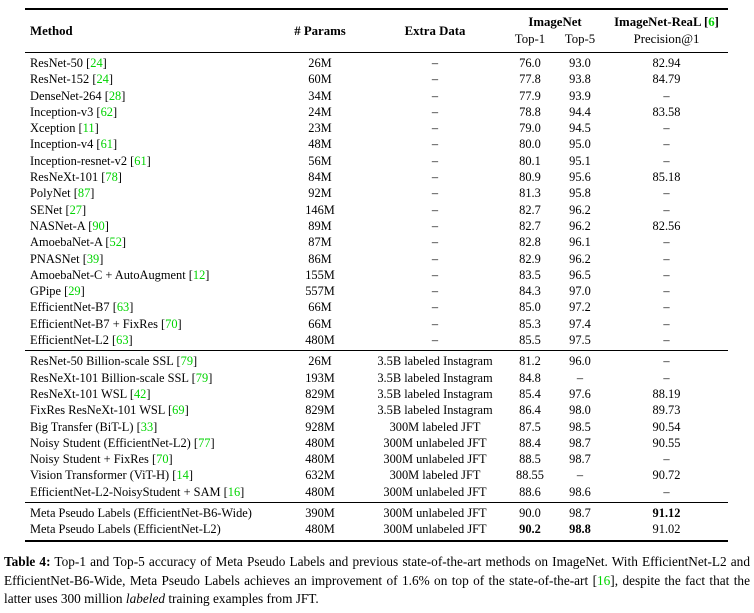 The height and width of the screenshot is (613, 754). What do you see at coordinates (530, 393) in the screenshot?
I see `top1-cell: 85.4` at bounding box center [530, 393].